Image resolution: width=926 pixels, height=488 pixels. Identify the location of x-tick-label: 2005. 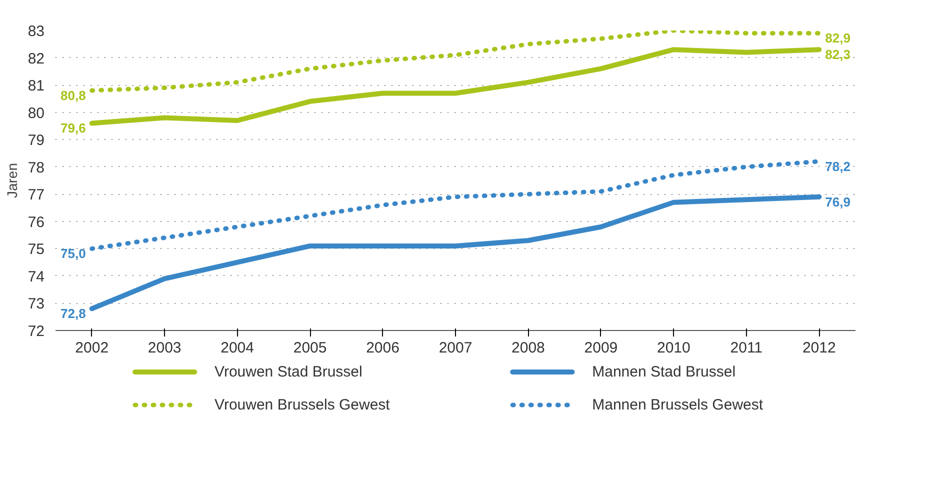
(310, 348).